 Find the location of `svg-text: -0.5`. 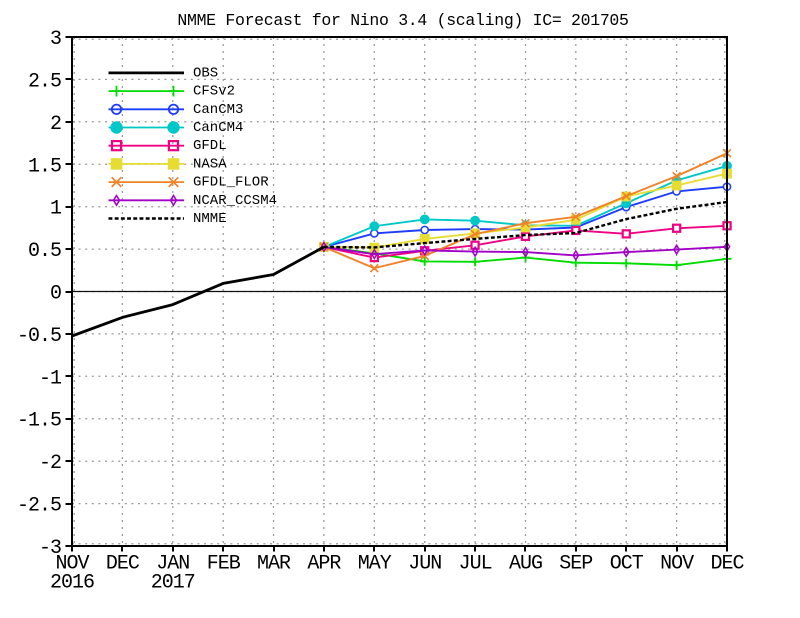

svg-text: -0.5 is located at coordinates (39, 336).